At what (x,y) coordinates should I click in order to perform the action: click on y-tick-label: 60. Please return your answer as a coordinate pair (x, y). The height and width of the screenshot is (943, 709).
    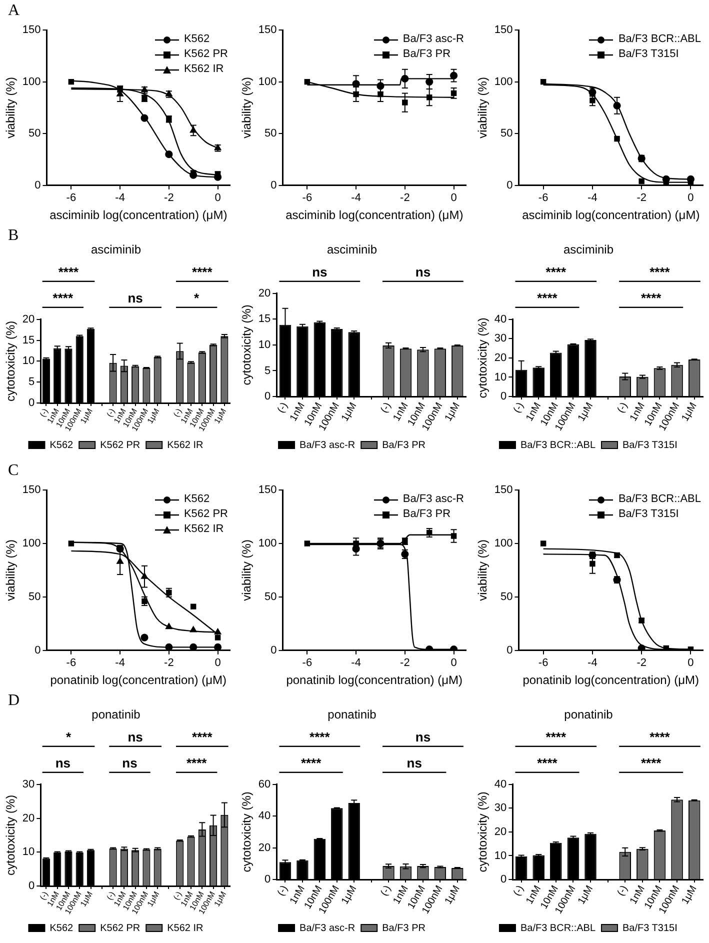
    Looking at the image, I should click on (264, 784).